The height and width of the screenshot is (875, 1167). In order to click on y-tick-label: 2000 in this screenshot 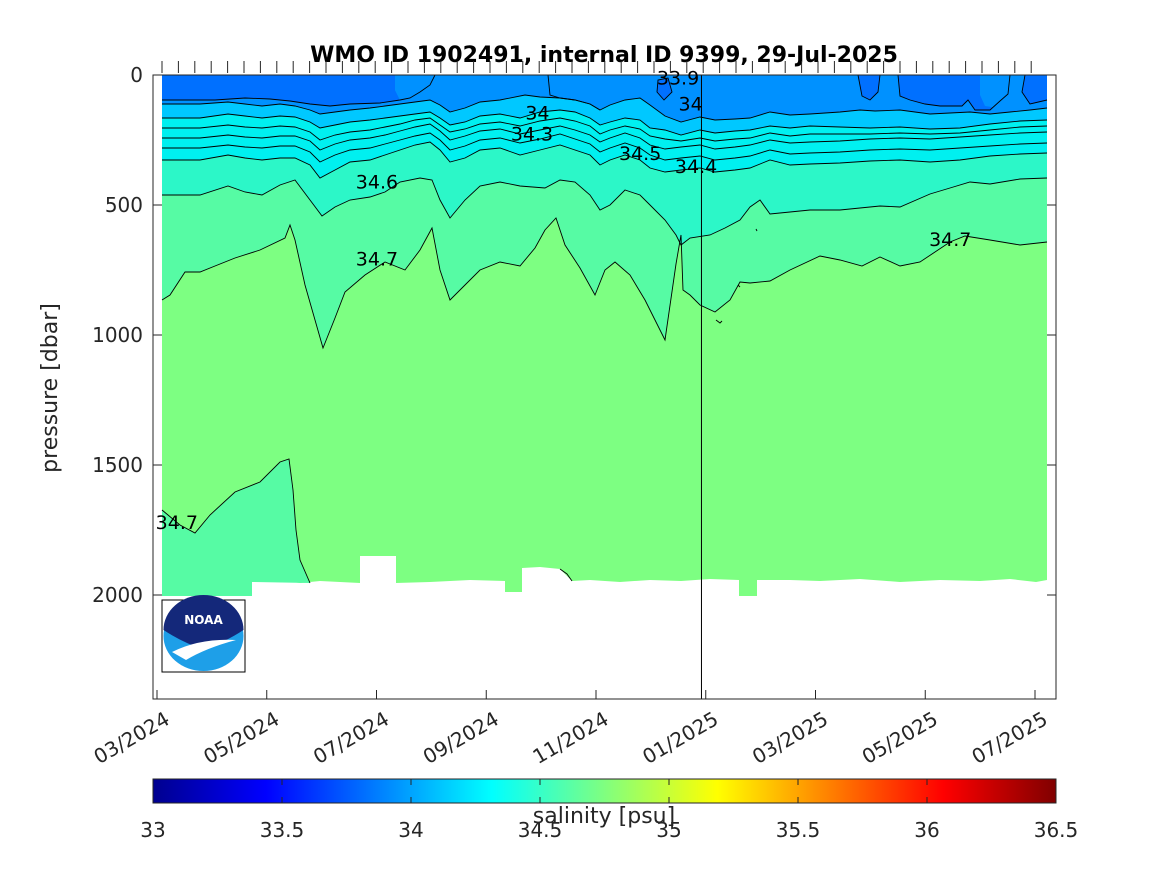, I will do `click(117, 595)`.